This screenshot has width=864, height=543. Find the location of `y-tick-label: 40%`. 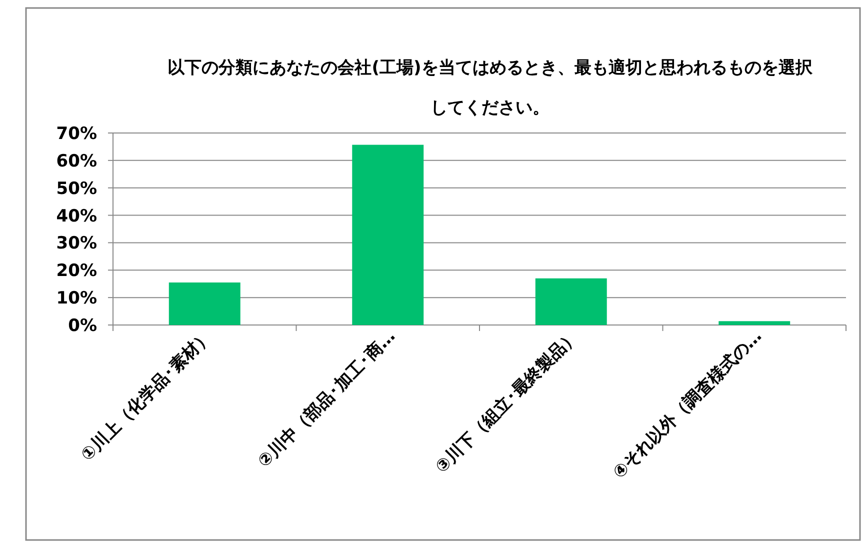

y-tick-label: 40% is located at coordinates (76, 216).